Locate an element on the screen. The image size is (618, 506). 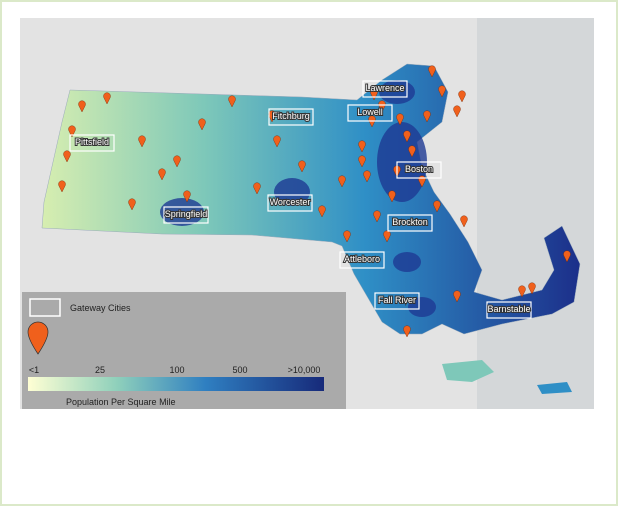
city-label: Attleboro is located at coordinates (362, 259).